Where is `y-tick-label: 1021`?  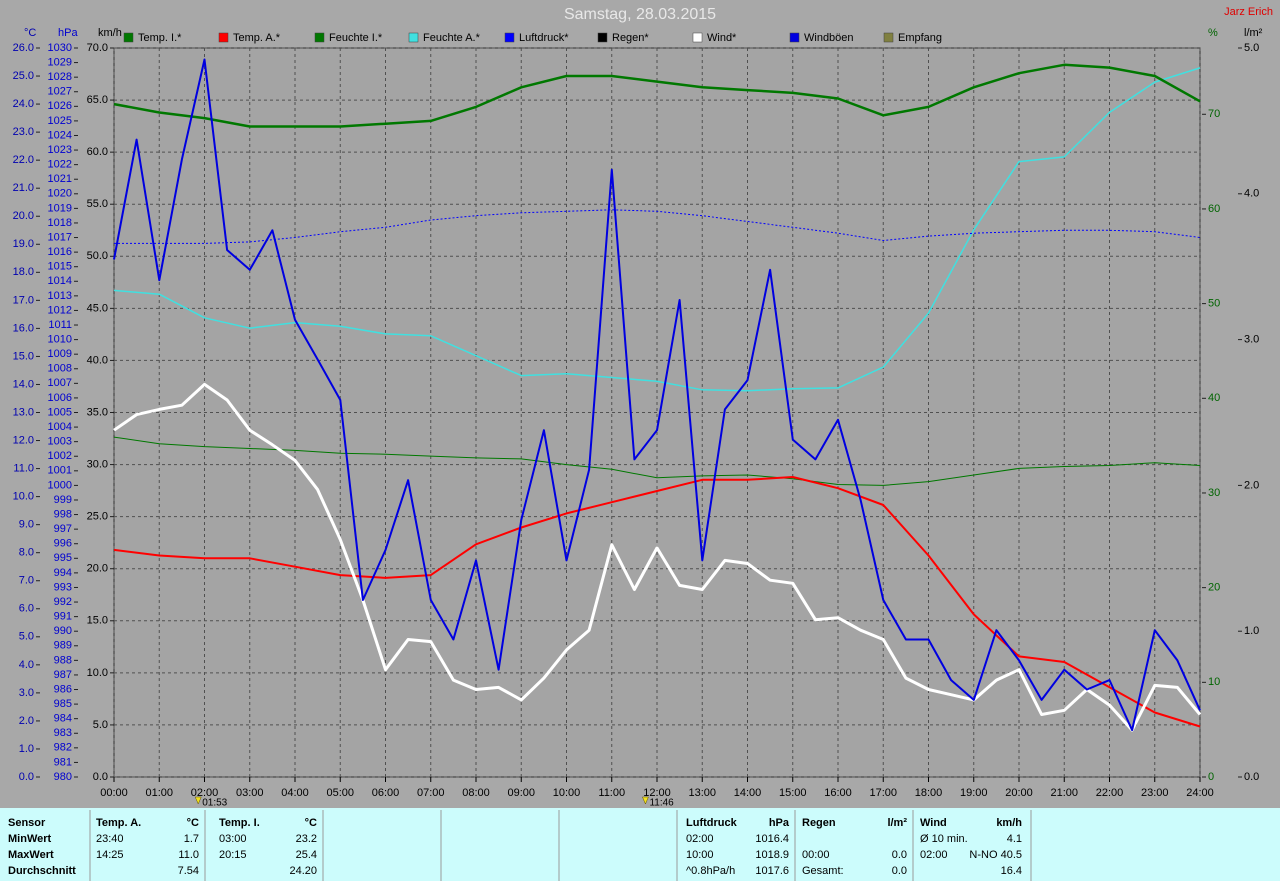 y-tick-label: 1021 is located at coordinates (60, 179).